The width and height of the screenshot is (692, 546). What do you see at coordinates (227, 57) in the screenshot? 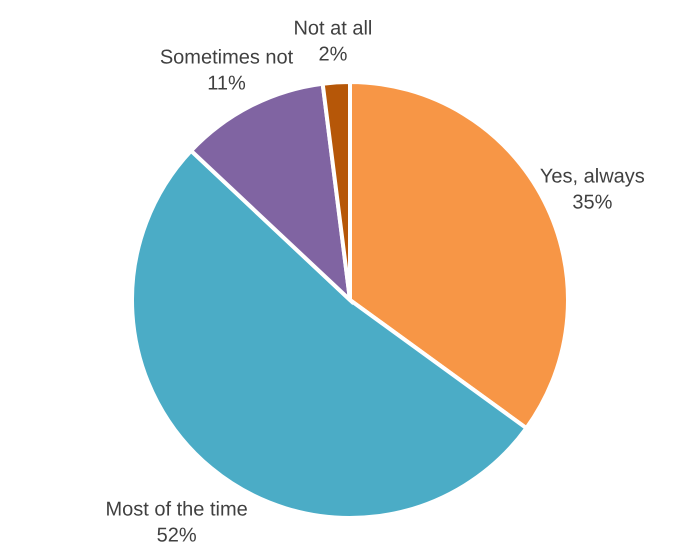
I see `slice-label: Sometimes not` at bounding box center [227, 57].